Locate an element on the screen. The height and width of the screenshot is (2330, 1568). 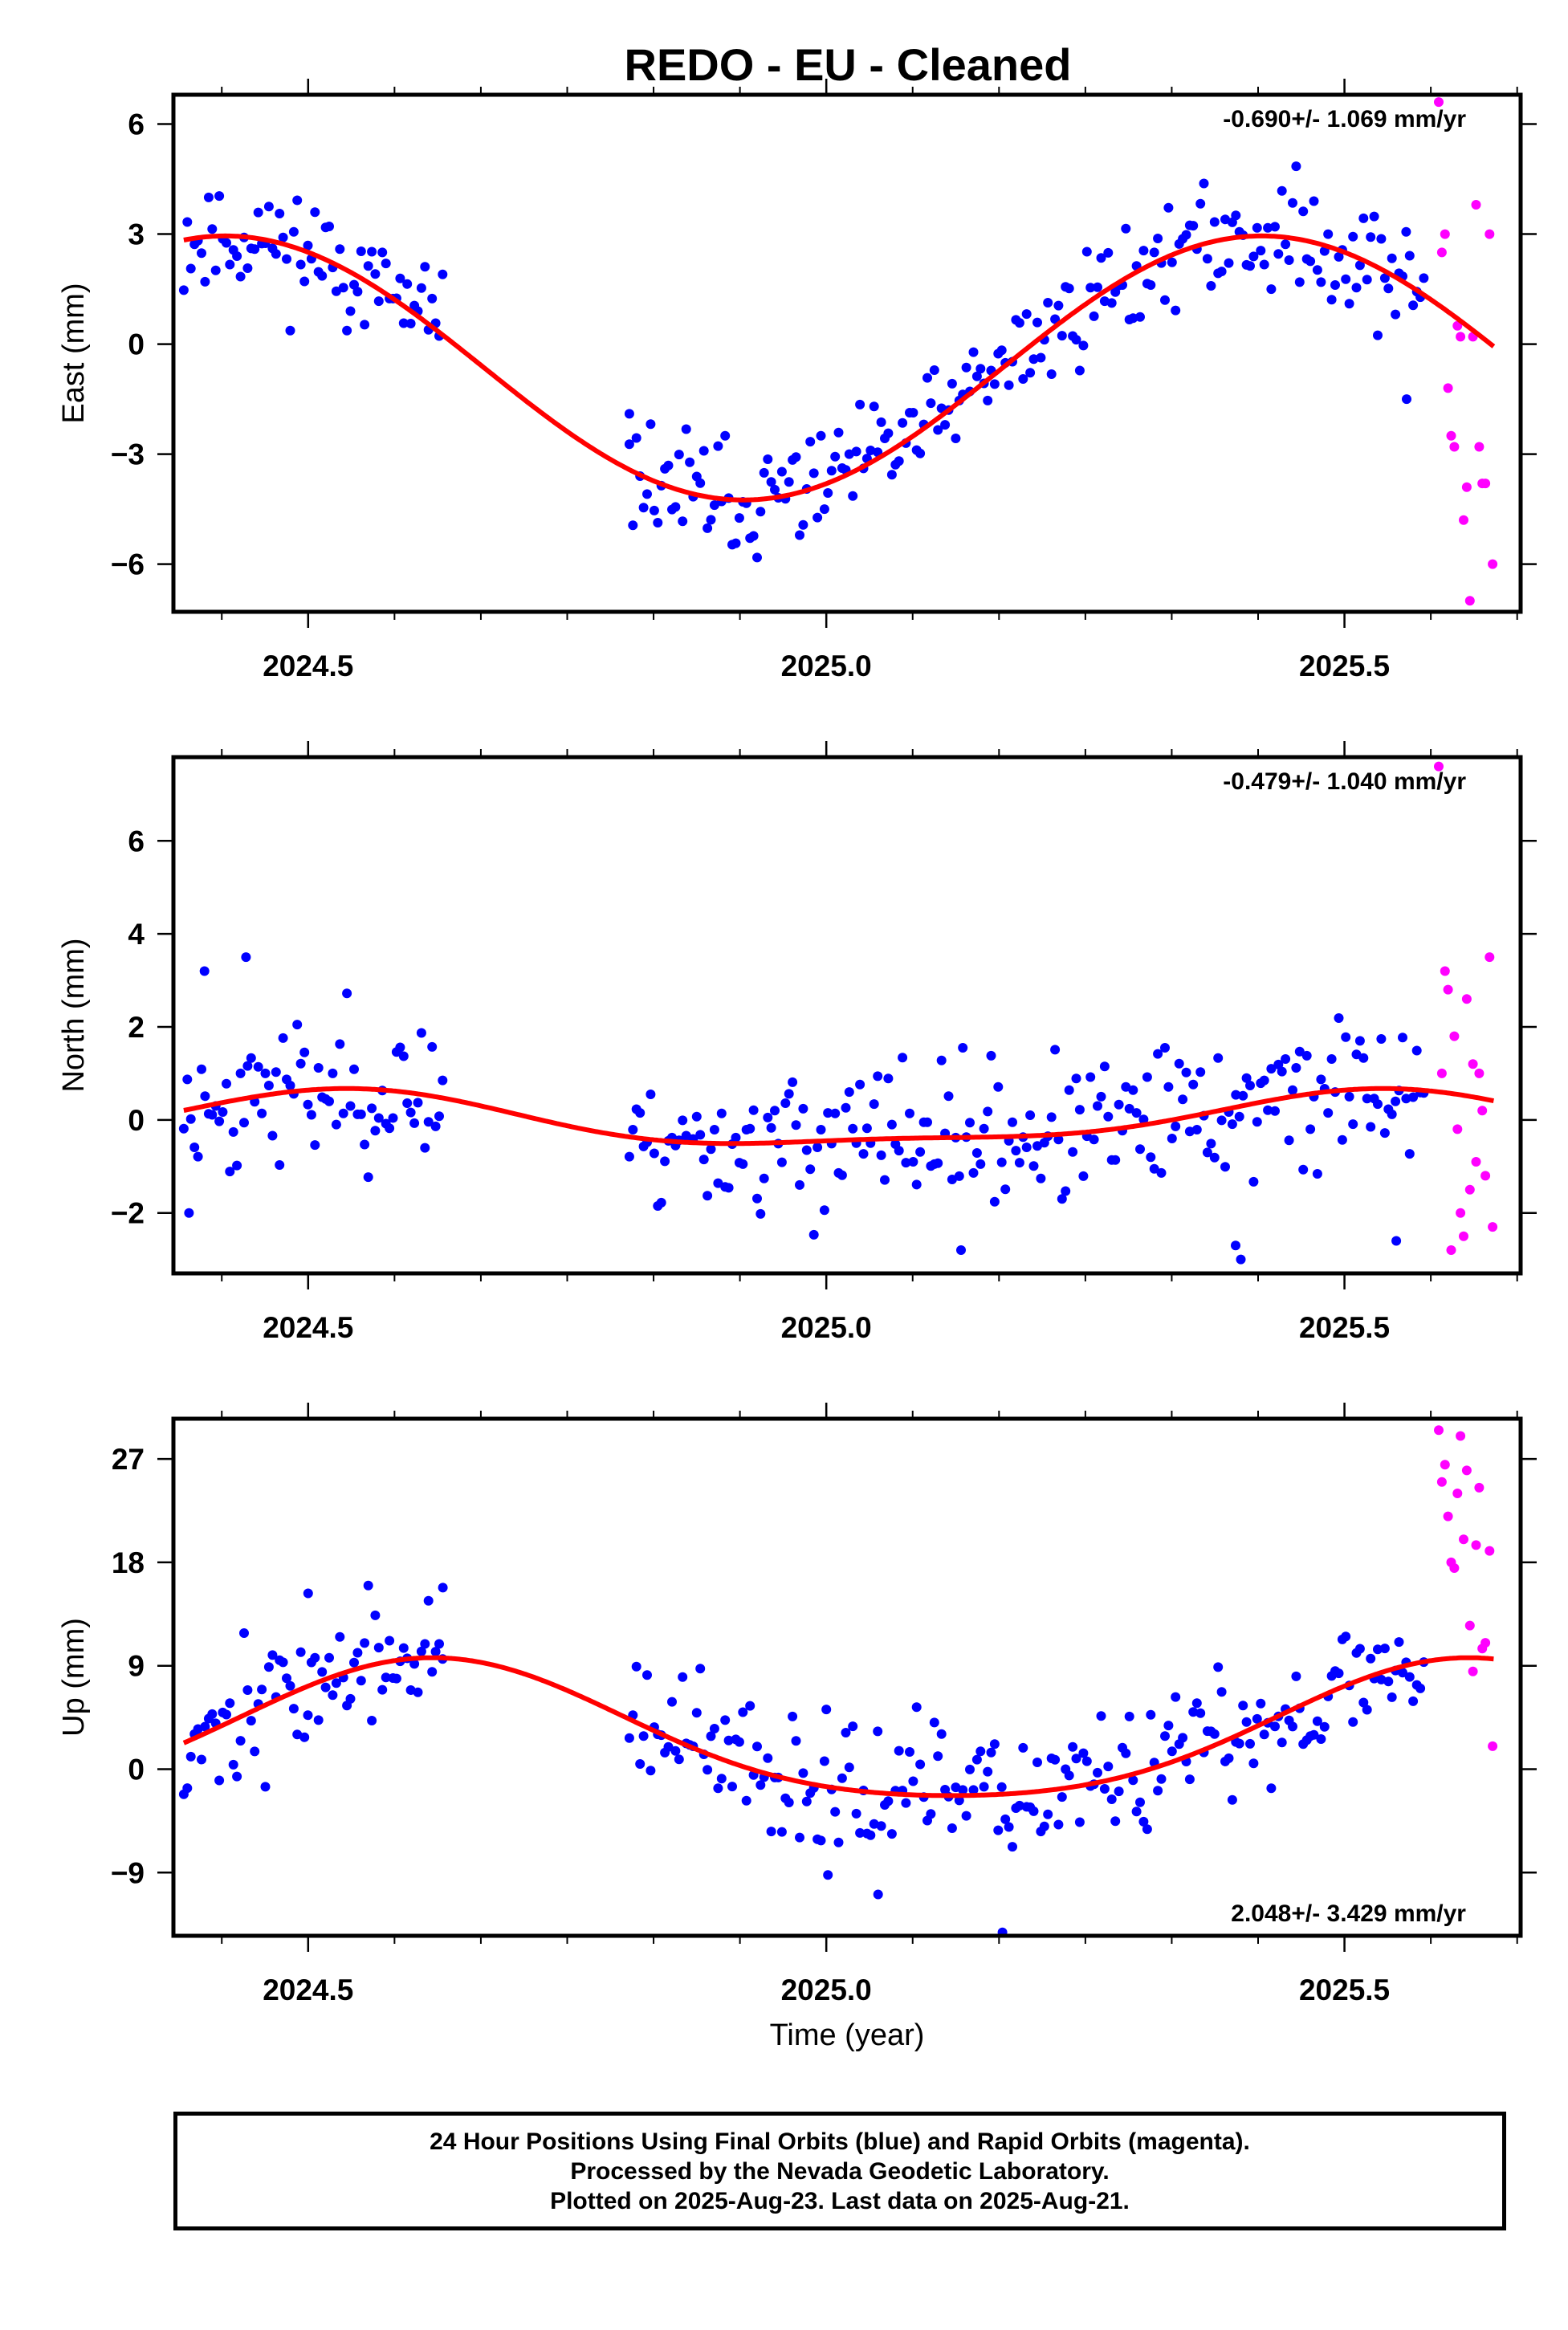
y-tick-label: 3 is located at coordinates (136, 234).